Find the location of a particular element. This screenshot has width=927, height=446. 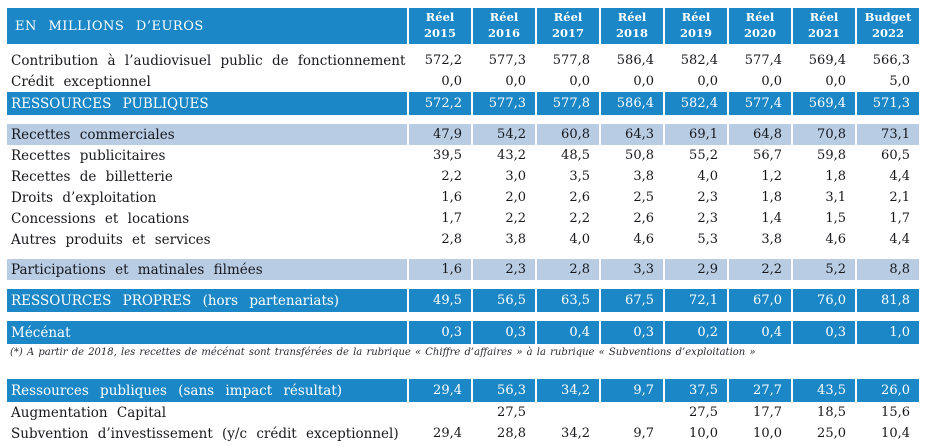

row-label: Recettes de billetterie is located at coordinates (92, 176).